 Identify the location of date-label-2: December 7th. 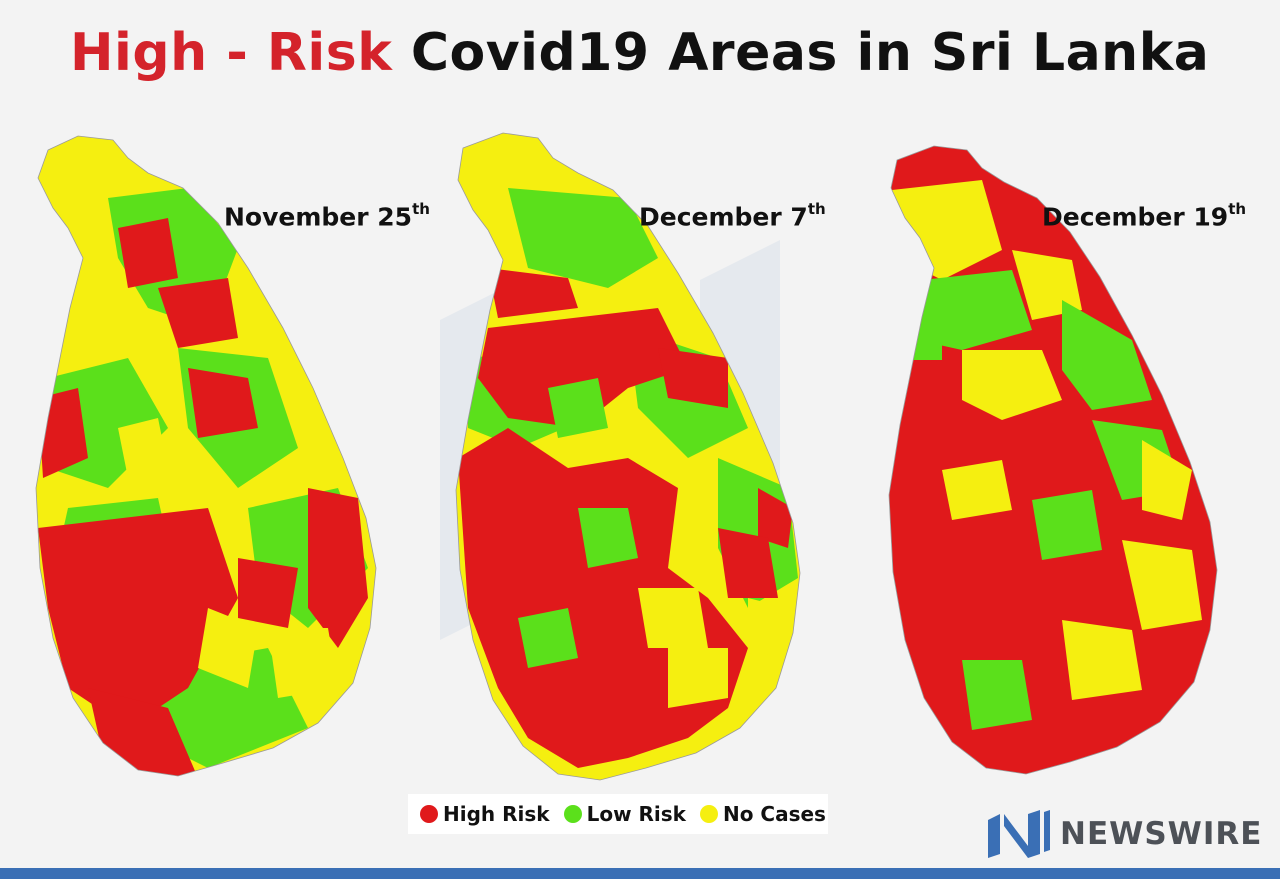
(732, 216).